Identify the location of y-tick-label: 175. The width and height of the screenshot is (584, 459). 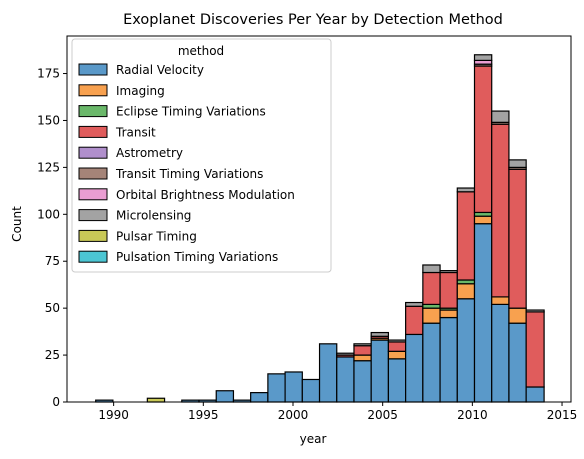
(48, 74).